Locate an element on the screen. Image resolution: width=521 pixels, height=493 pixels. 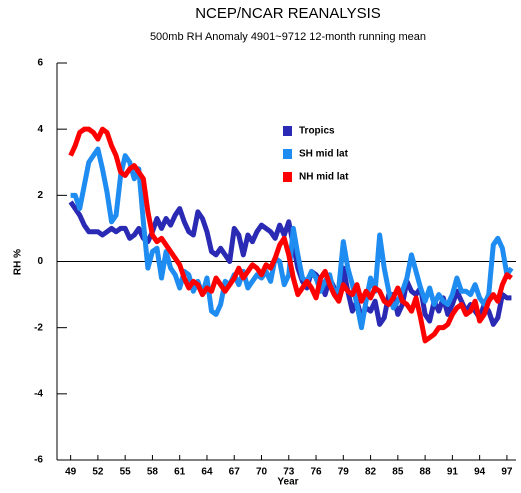
x-tick-label: 97 is located at coordinates (507, 472).